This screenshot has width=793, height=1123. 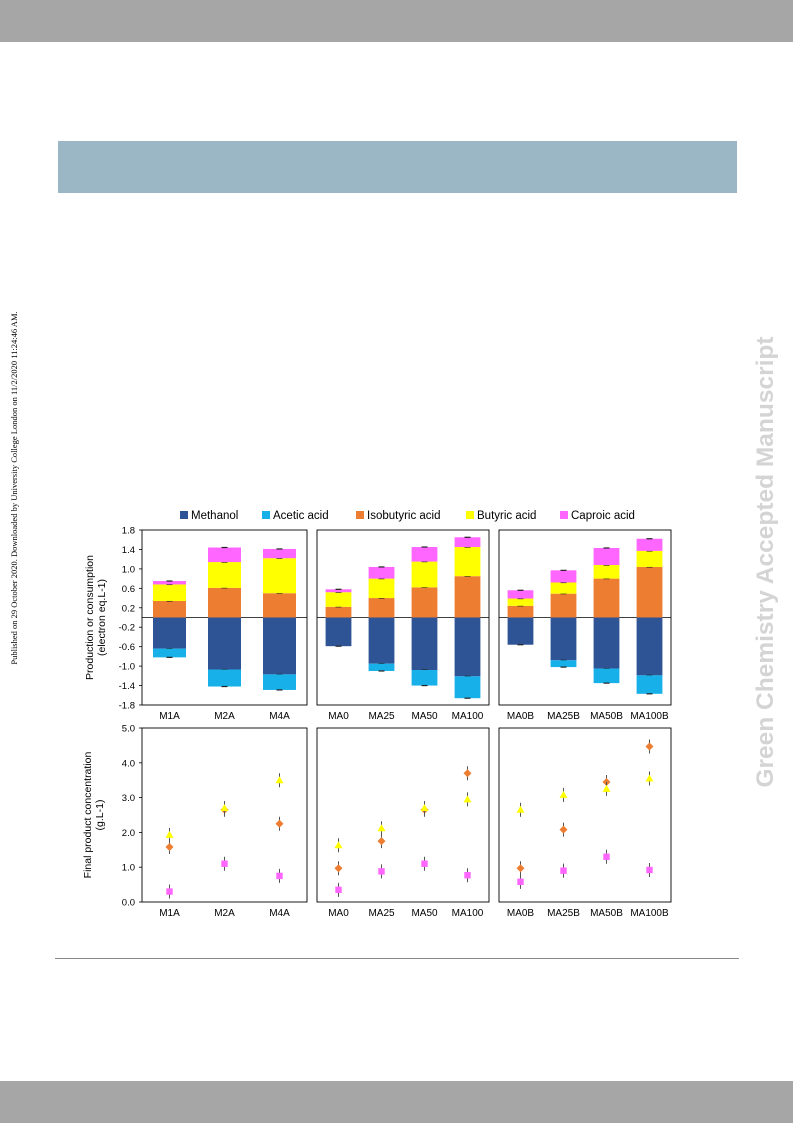 I want to click on top-bar, so click(x=396, y=21).